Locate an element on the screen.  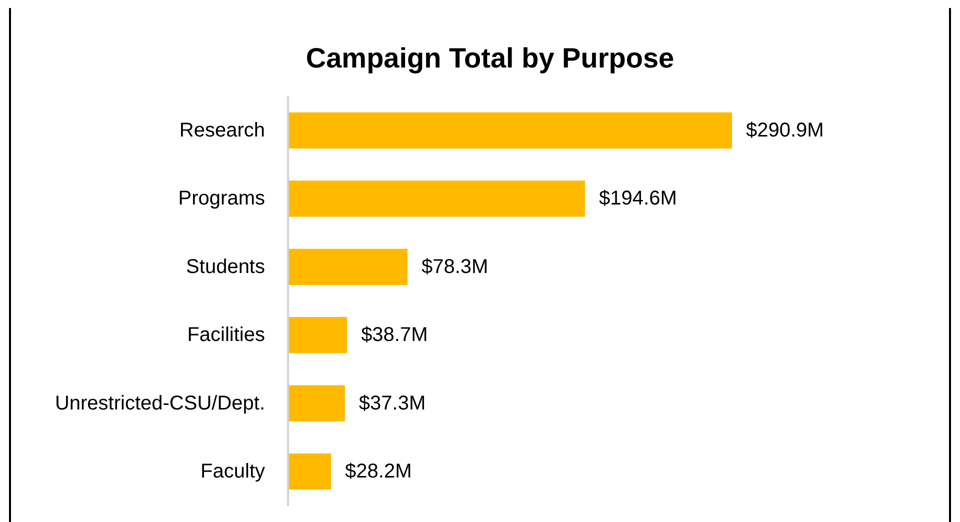
y-tick-label: Programs is located at coordinates (221, 199).